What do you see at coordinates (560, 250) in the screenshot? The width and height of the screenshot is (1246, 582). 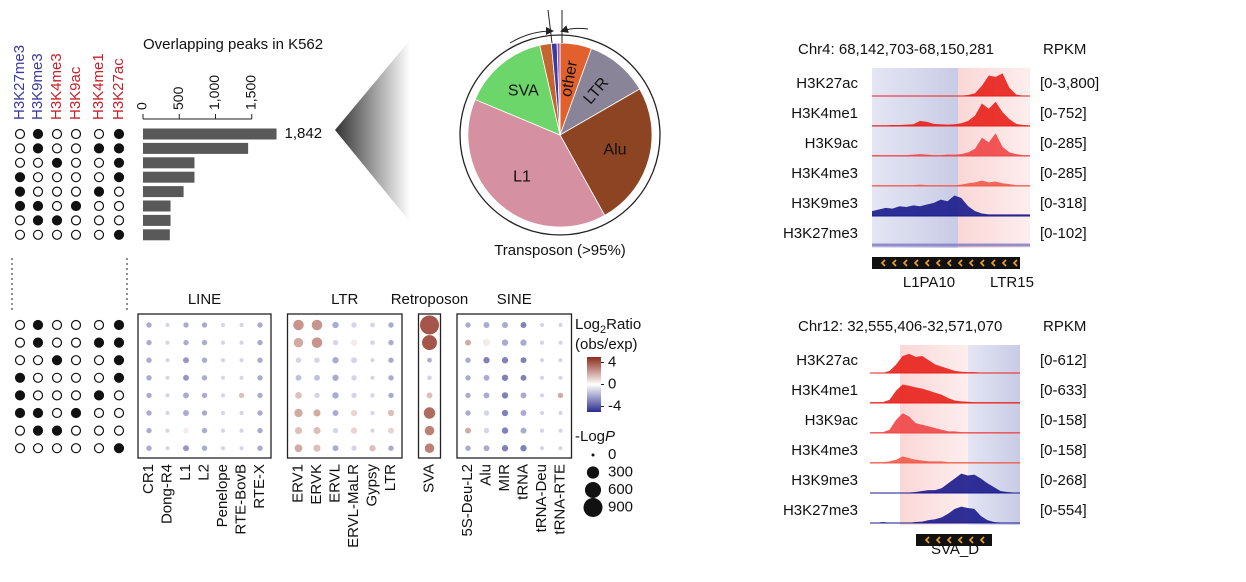 I see `pie-caption: Transposon (>95%)` at bounding box center [560, 250].